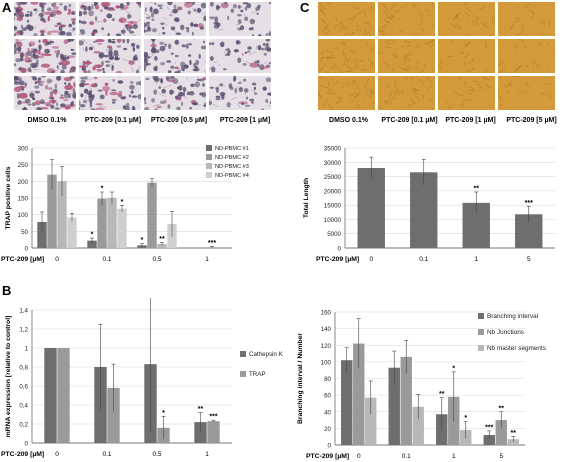  Describe the element at coordinates (327, 379) in the screenshot. I see `y-tick-label: 80` at that location.